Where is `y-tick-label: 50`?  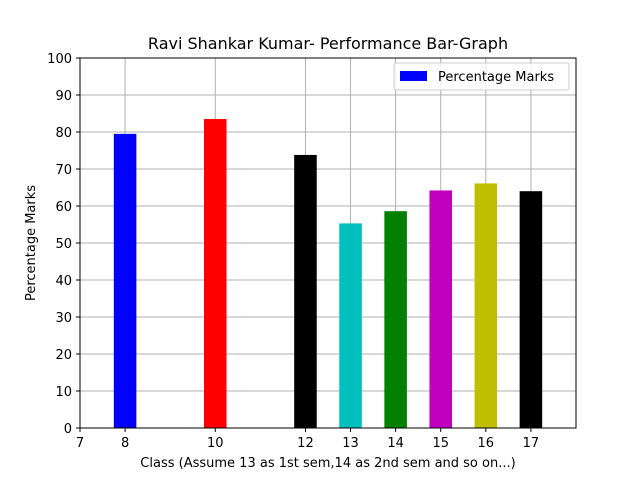 y-tick-label: 50 is located at coordinates (63, 244).